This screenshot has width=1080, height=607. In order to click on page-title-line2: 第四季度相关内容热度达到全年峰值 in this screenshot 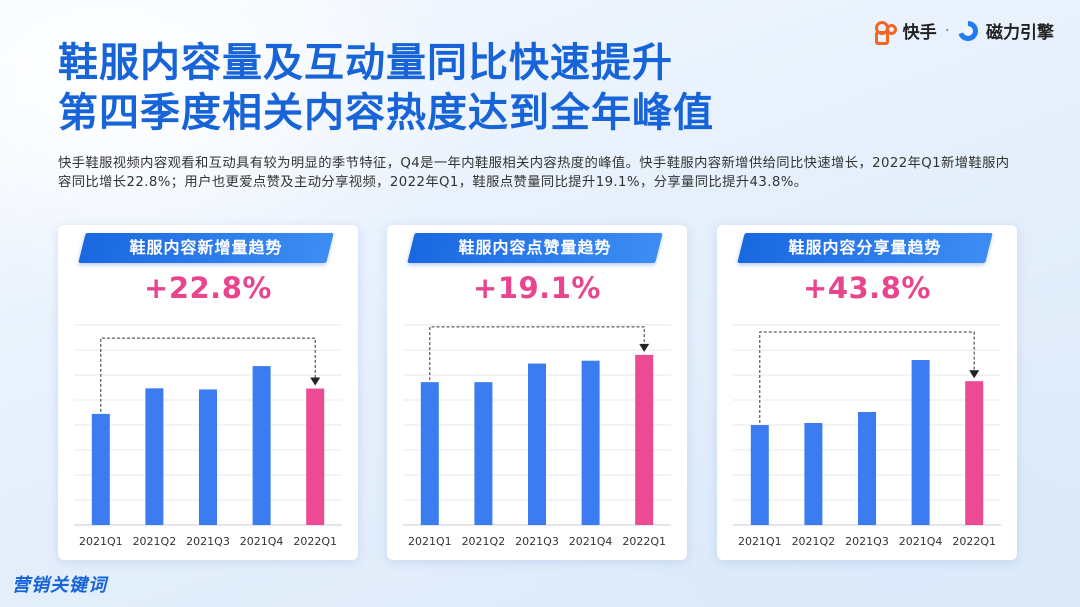, I will do `click(386, 113)`.